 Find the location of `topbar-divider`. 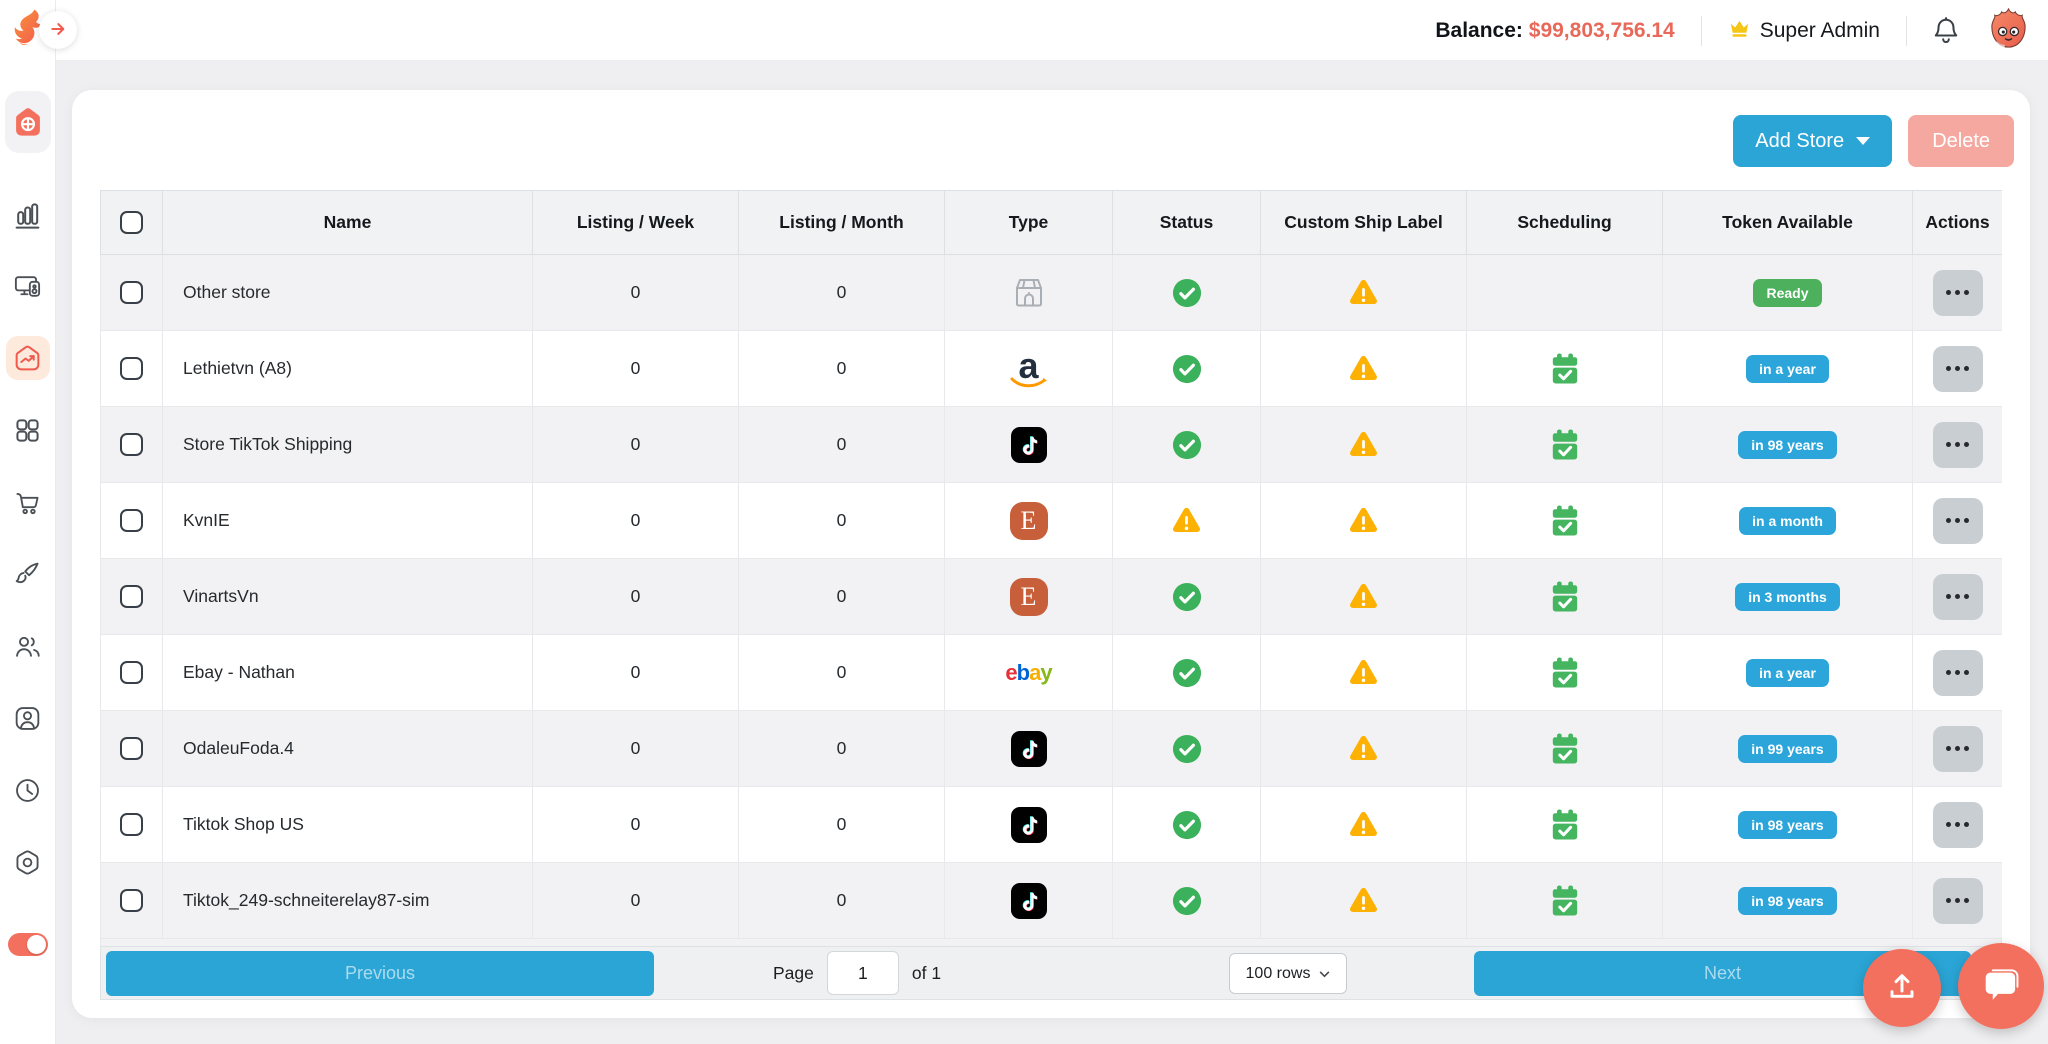

topbar-divider is located at coordinates (1906, 30).